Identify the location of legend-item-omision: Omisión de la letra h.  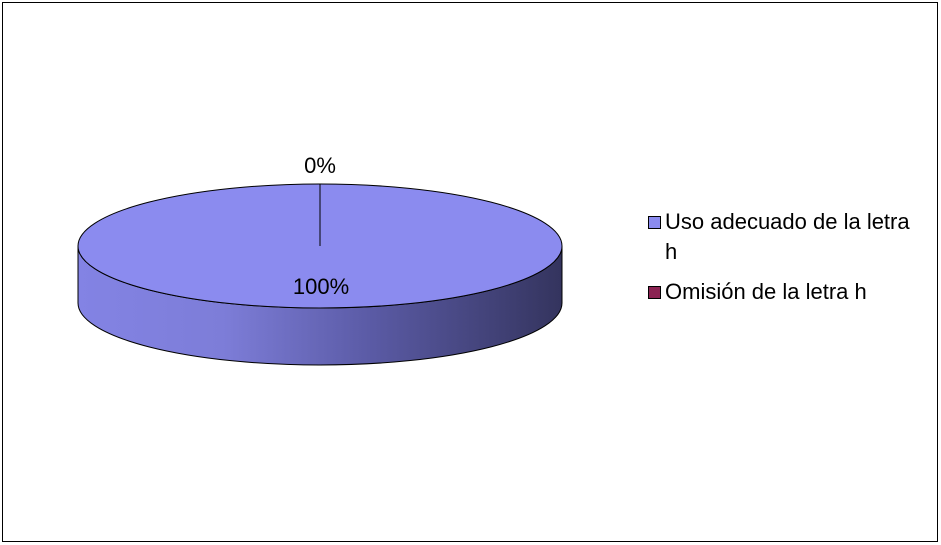
(788, 292).